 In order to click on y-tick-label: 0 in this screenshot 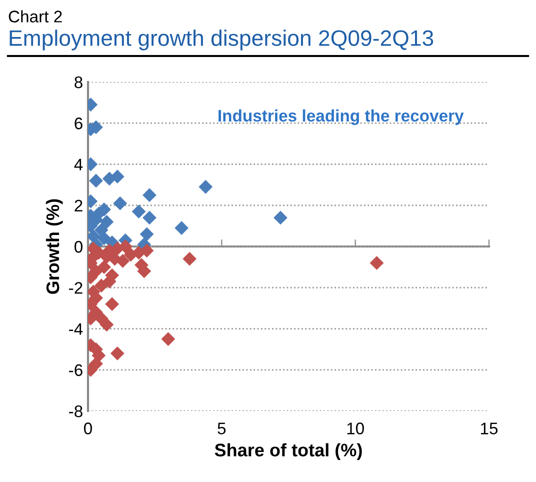, I will do `click(78, 246)`.